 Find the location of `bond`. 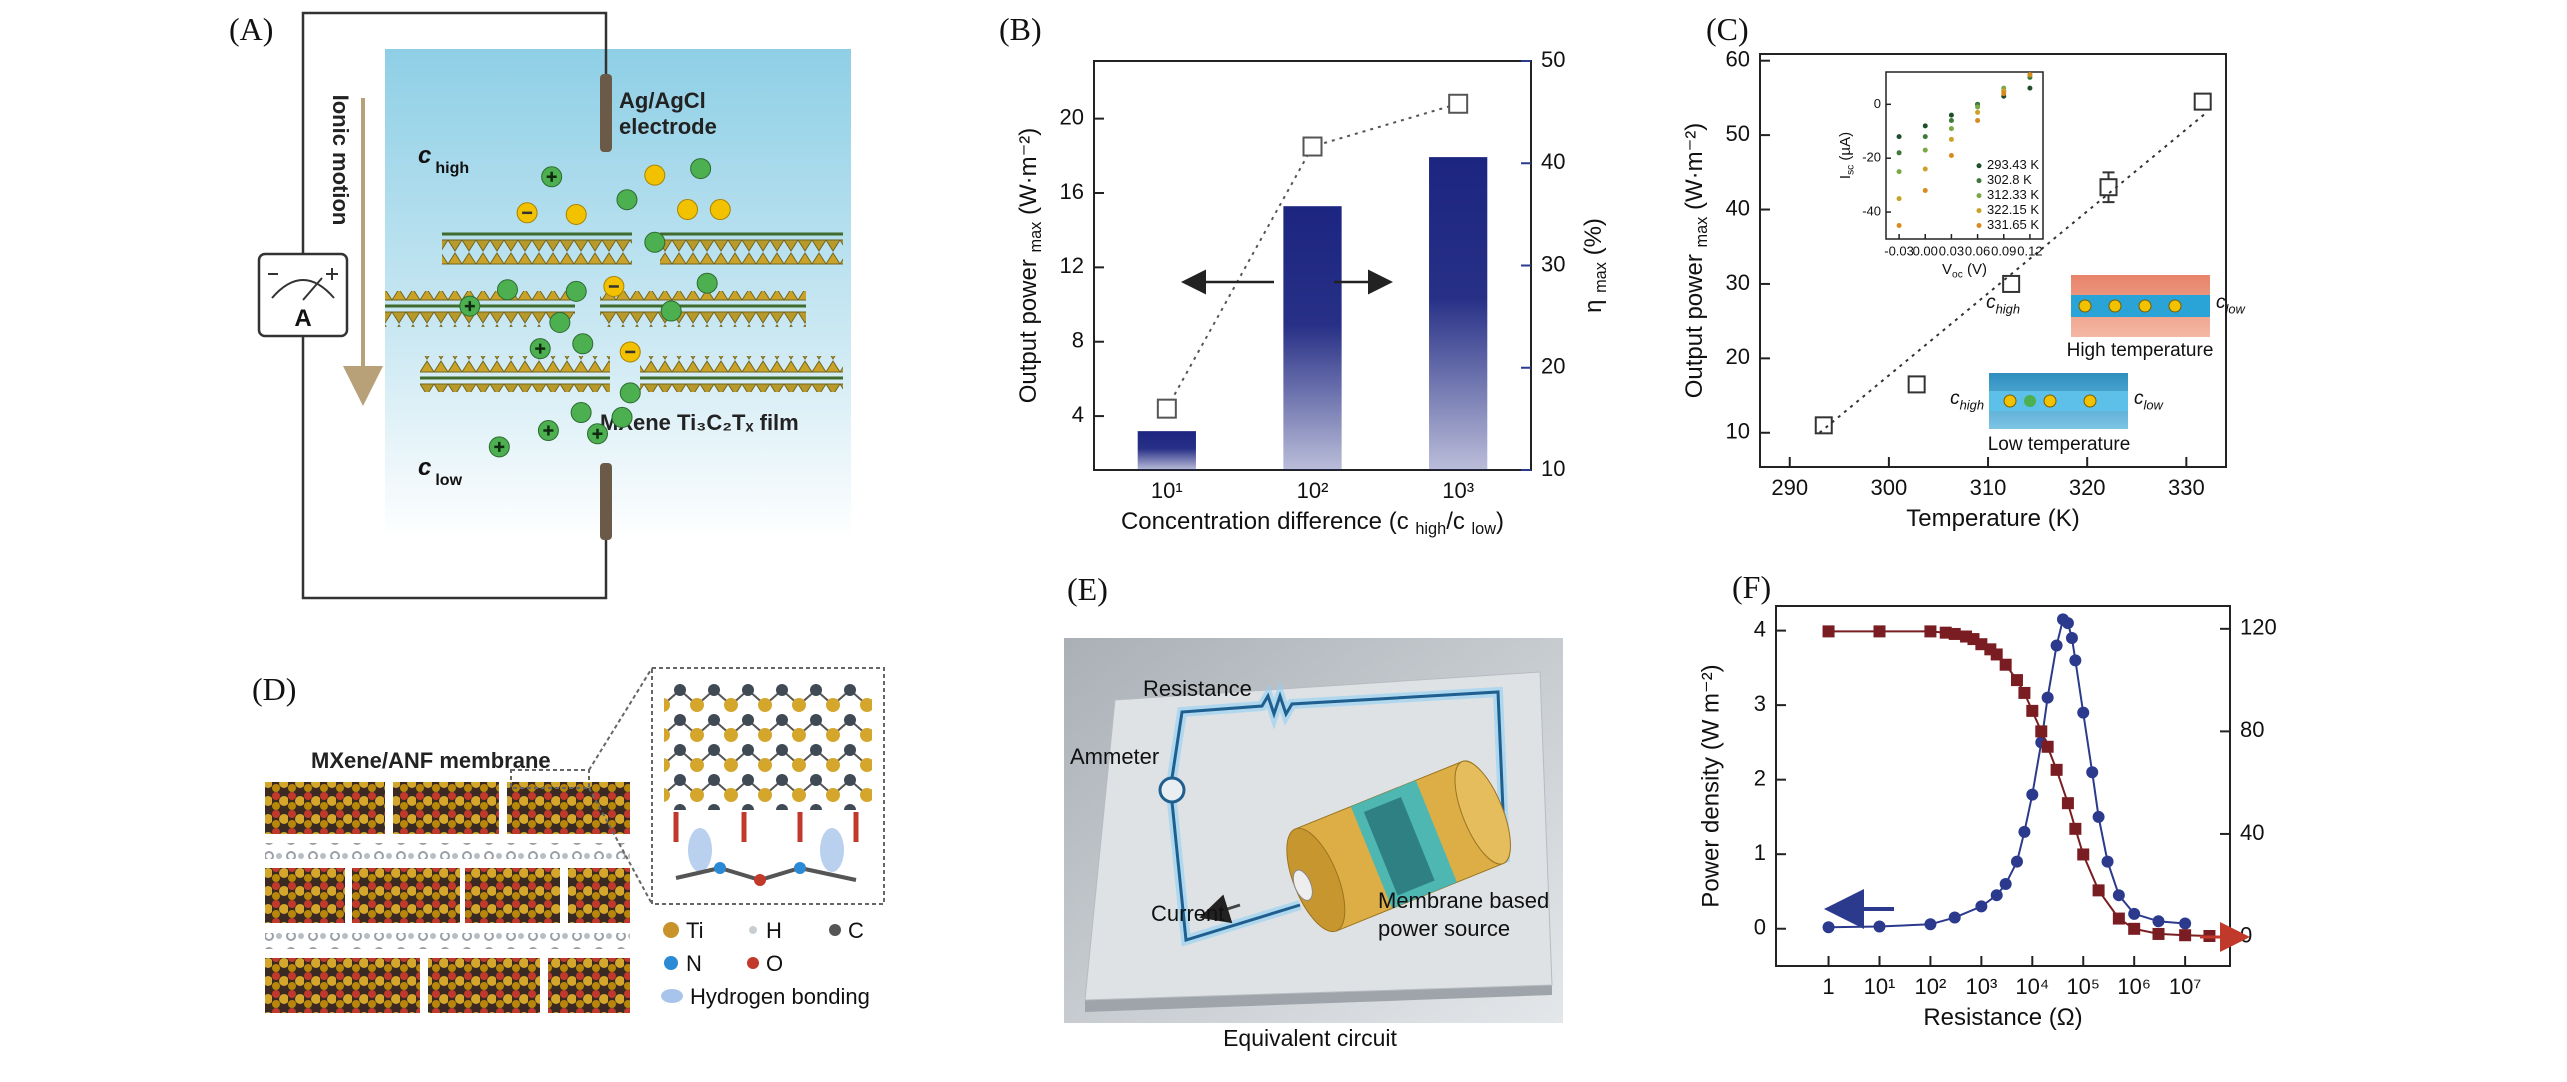

bond is located at coordinates (766, 827).